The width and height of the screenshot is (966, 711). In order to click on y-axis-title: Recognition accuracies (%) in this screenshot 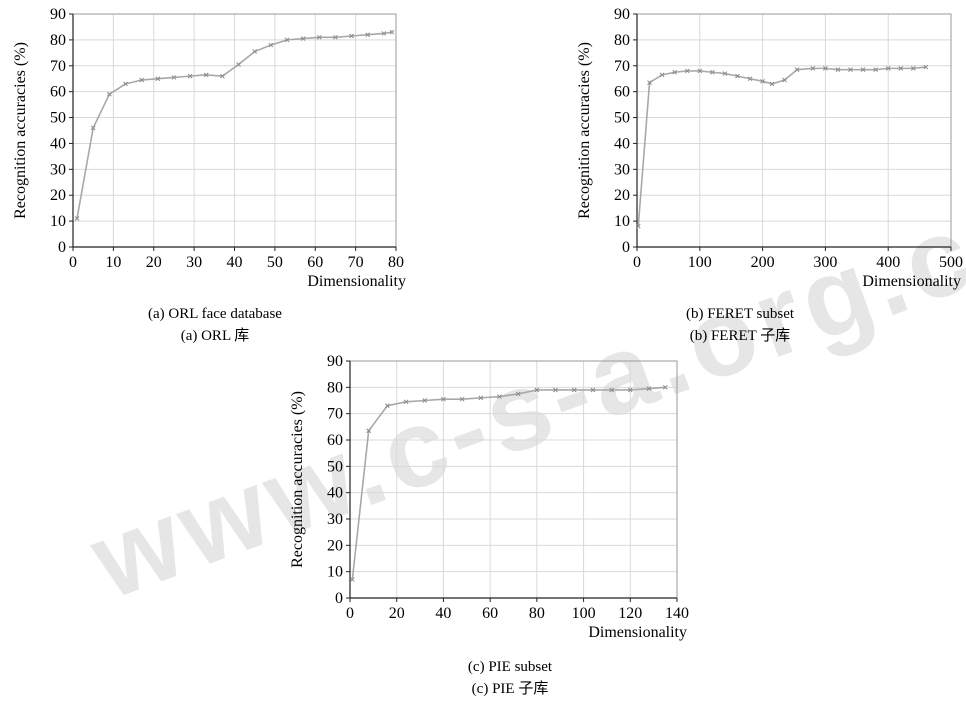, I will do `click(20, 130)`.